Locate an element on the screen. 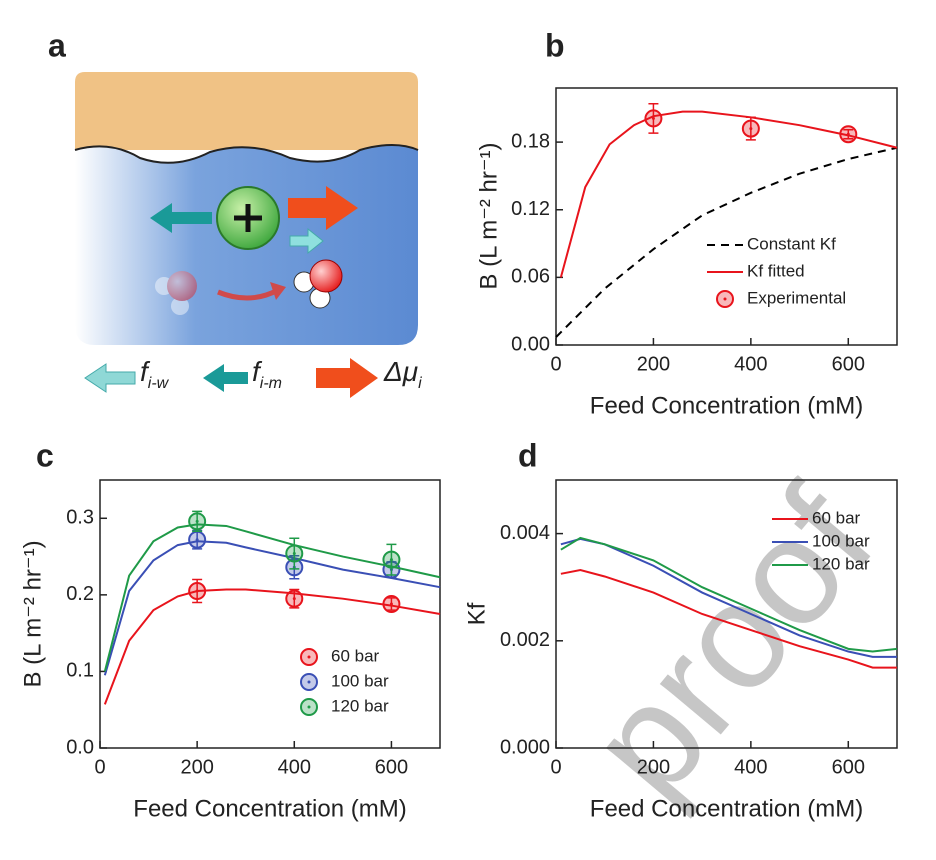 Image resolution: width=936 pixels, height=860 pixels. y-tick-label: 0.000 is located at coordinates (525, 747).